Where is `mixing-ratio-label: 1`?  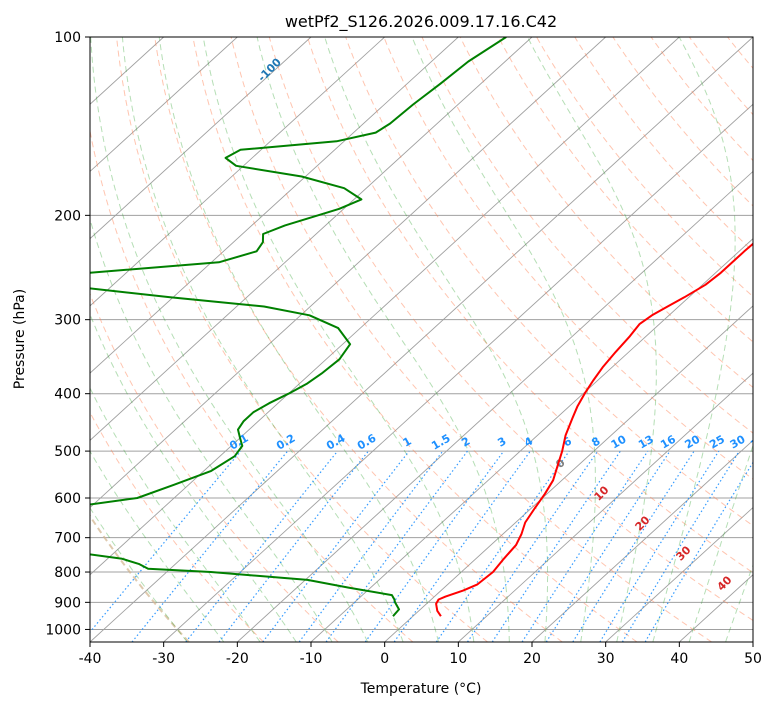 mixing-ratio-label: 1 is located at coordinates (407, 442).